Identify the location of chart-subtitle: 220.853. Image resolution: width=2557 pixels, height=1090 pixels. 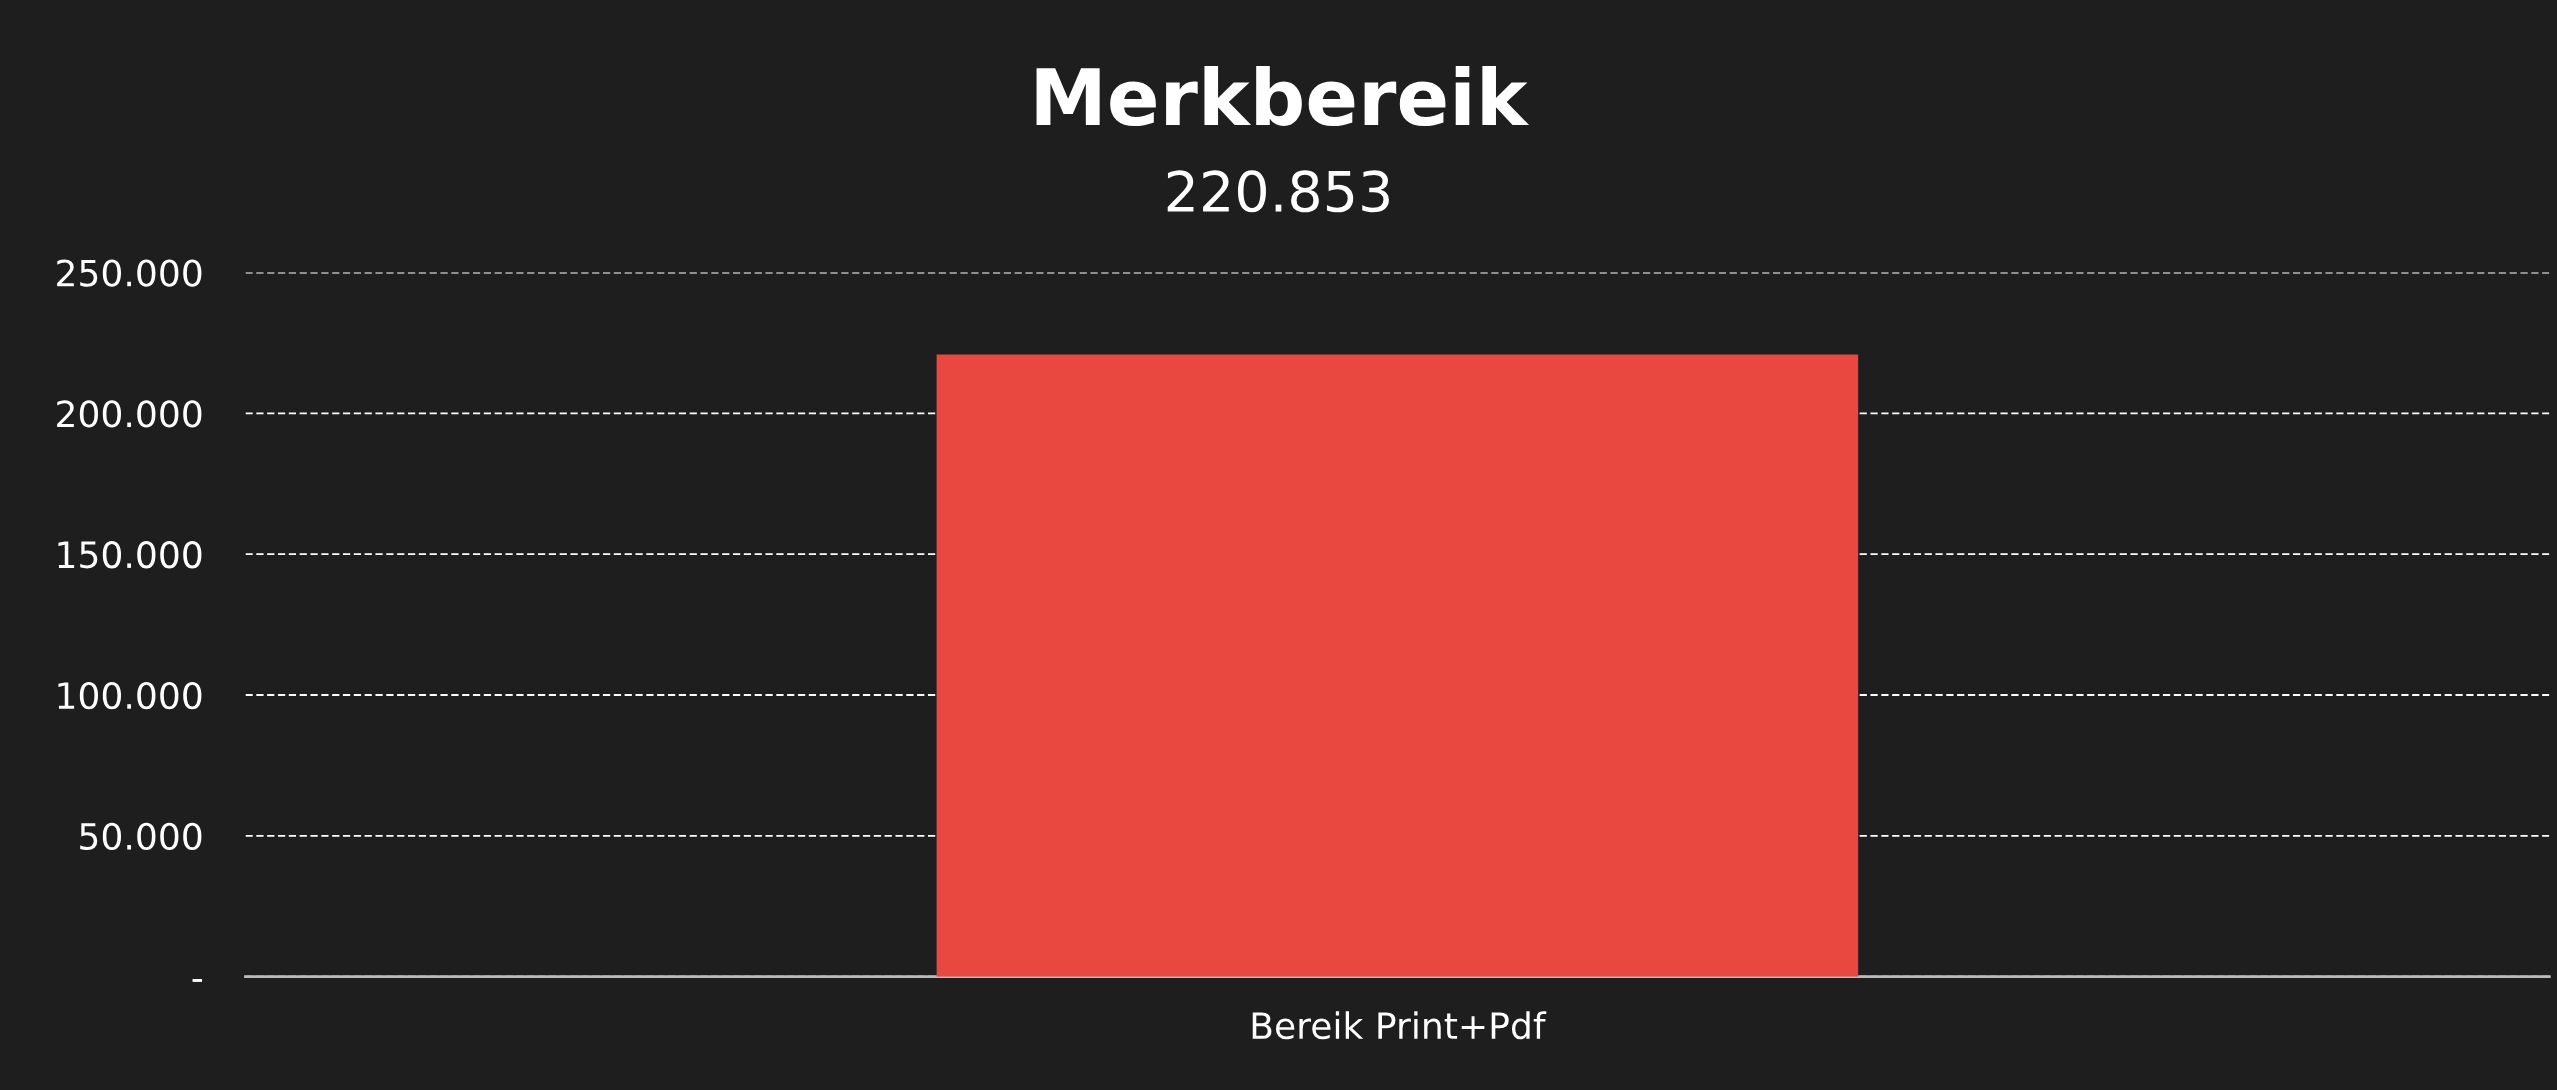
(1278, 191).